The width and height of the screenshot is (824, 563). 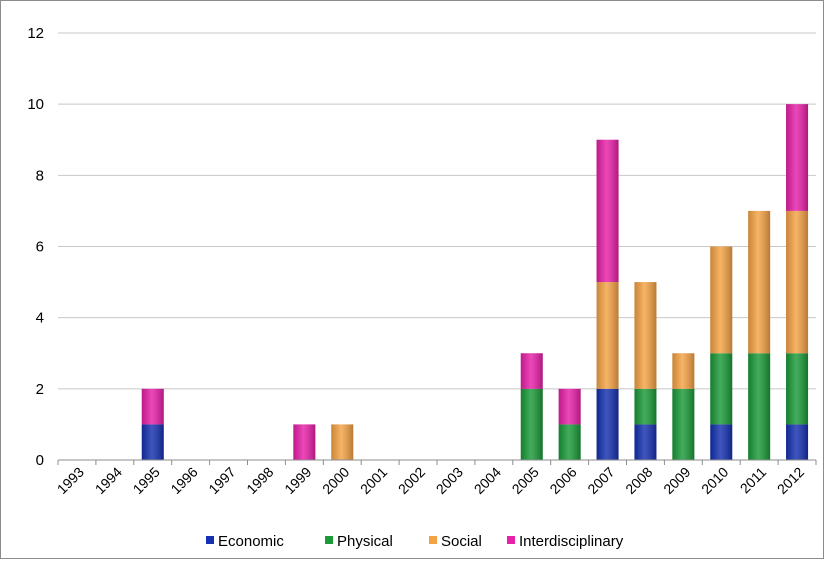 What do you see at coordinates (461, 541) in the screenshot?
I see `legend-label: Social` at bounding box center [461, 541].